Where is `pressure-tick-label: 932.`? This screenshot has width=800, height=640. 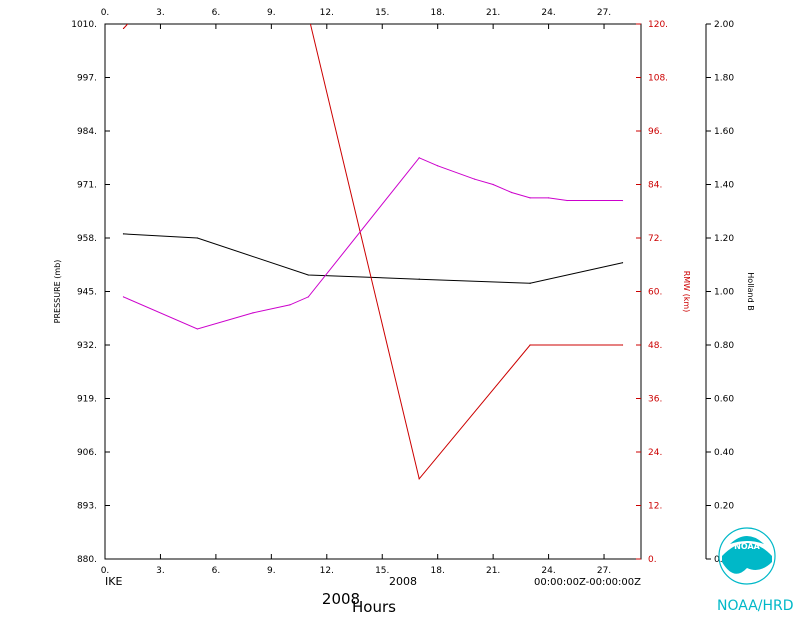
pressure-tick-label: 932. is located at coordinates (87, 346).